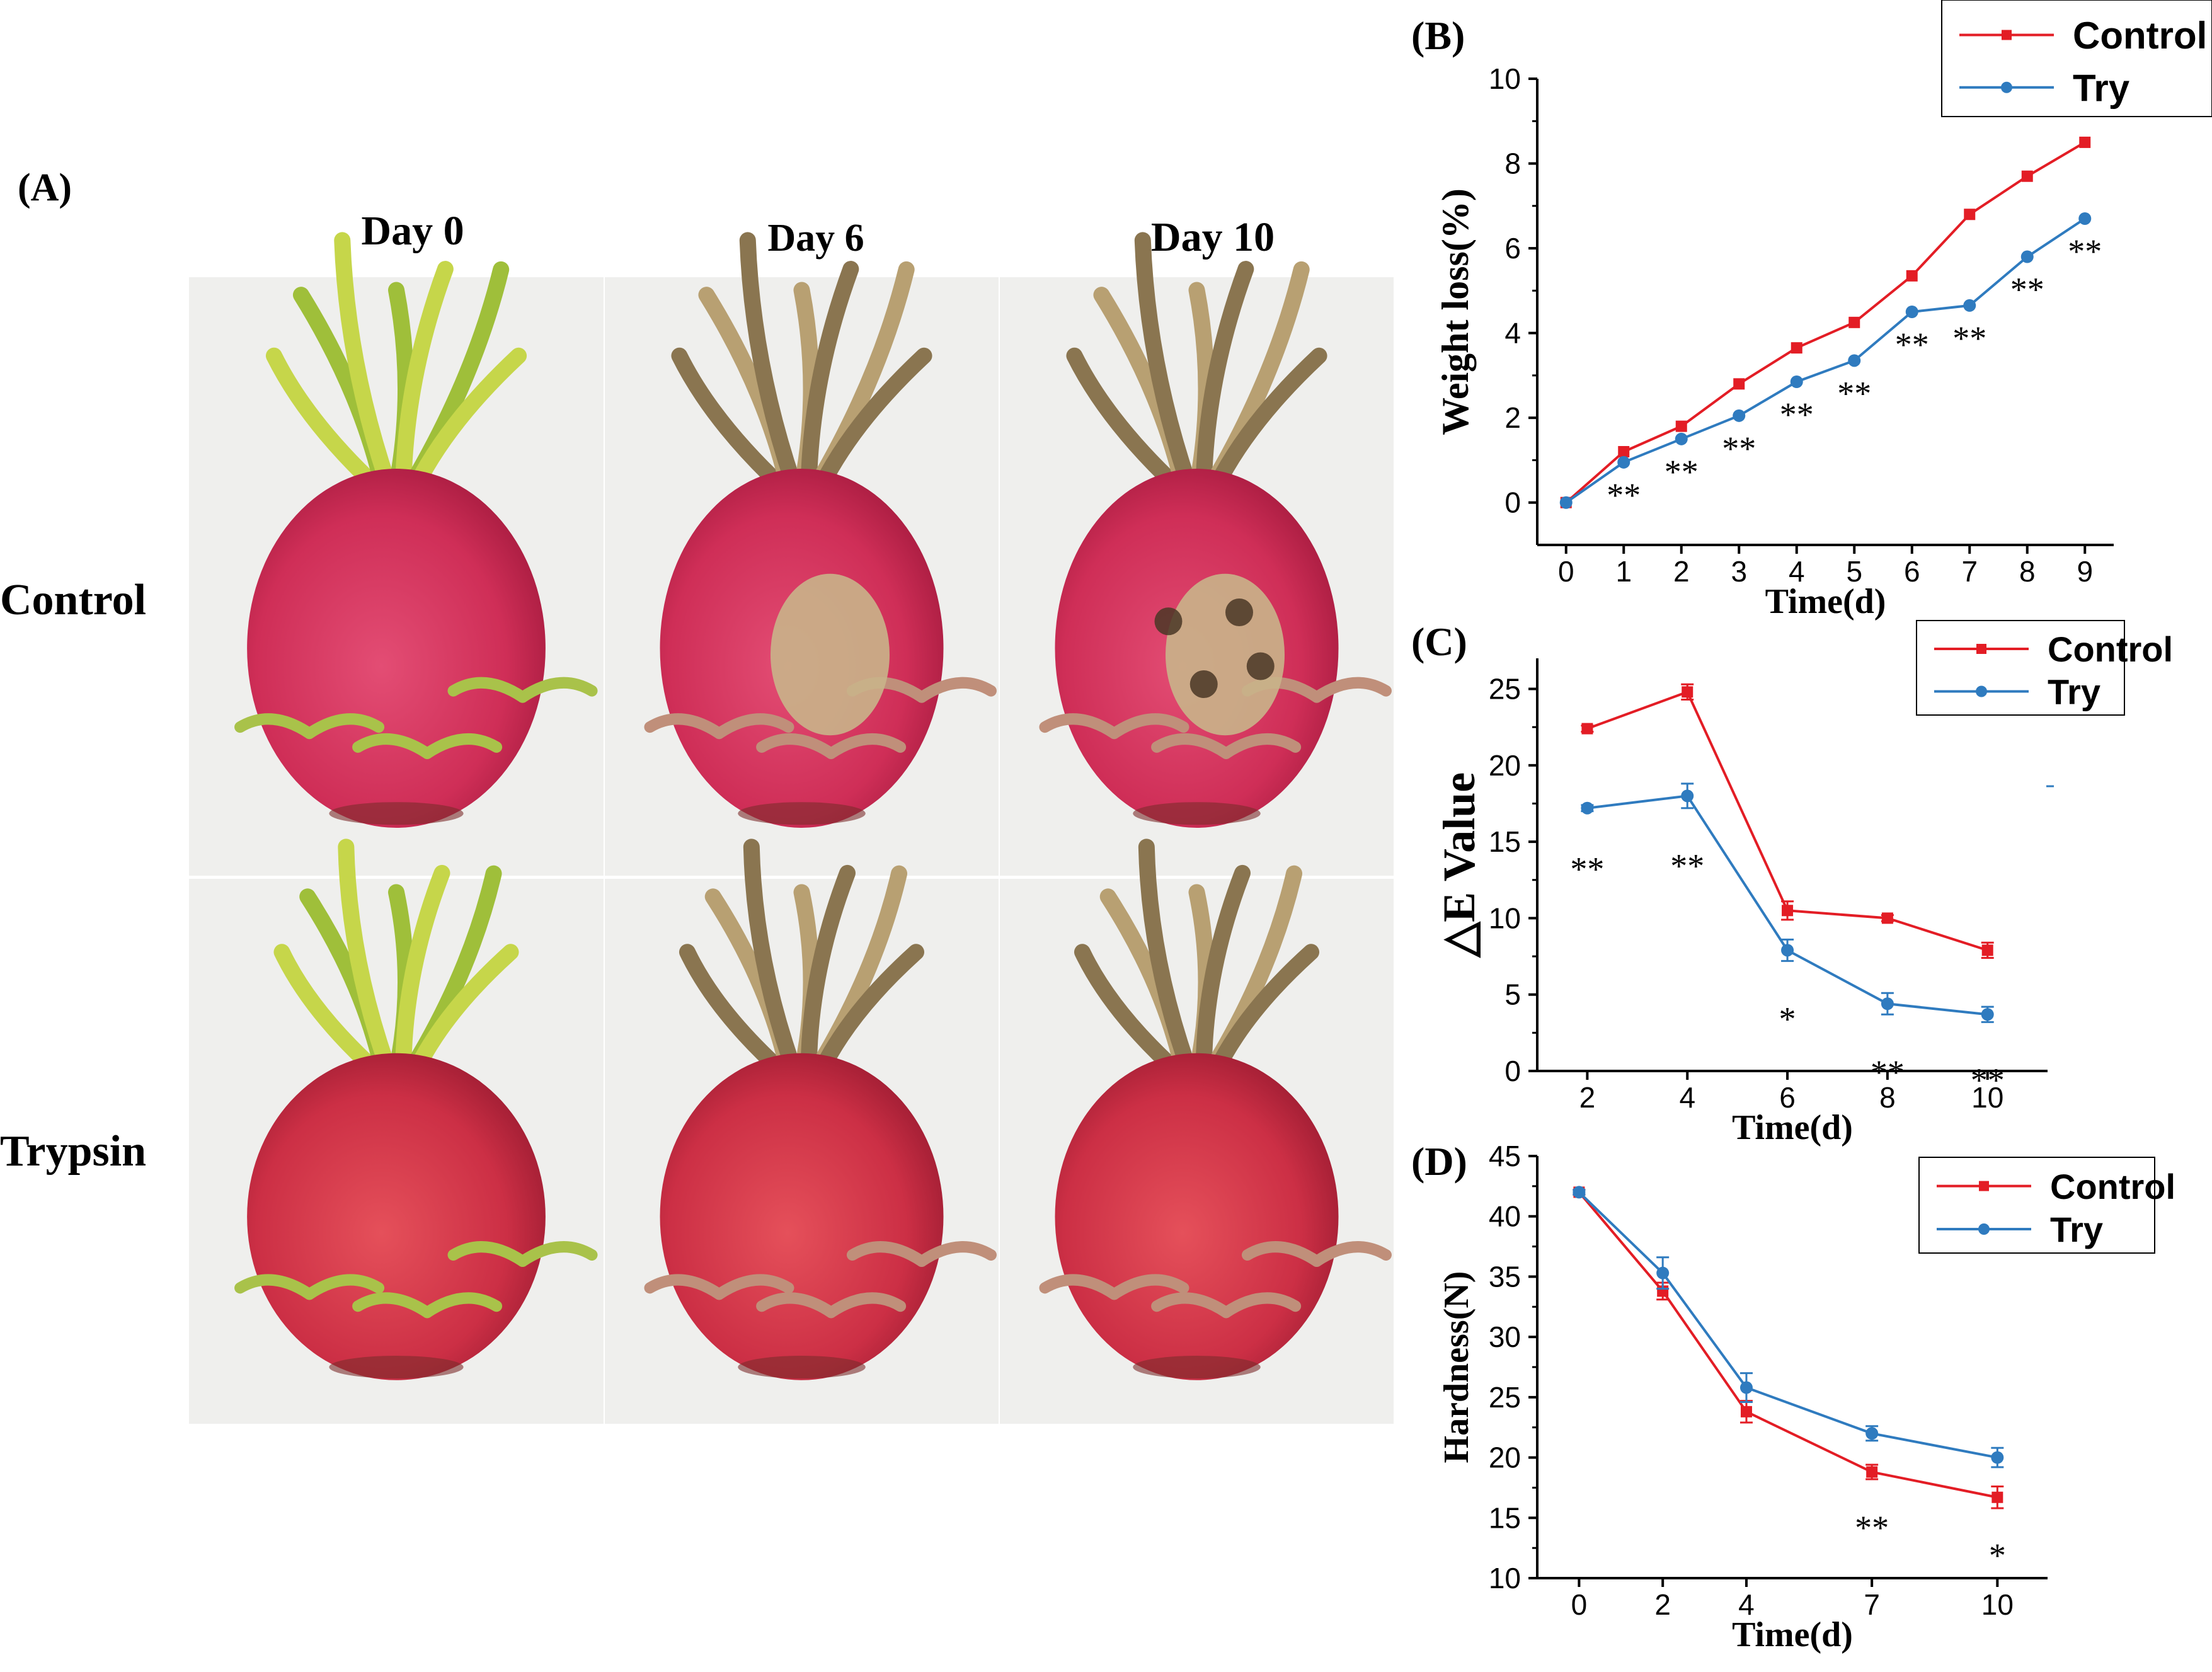  Describe the element at coordinates (1513, 995) in the screenshot. I see `y-tick-label: 5` at that location.